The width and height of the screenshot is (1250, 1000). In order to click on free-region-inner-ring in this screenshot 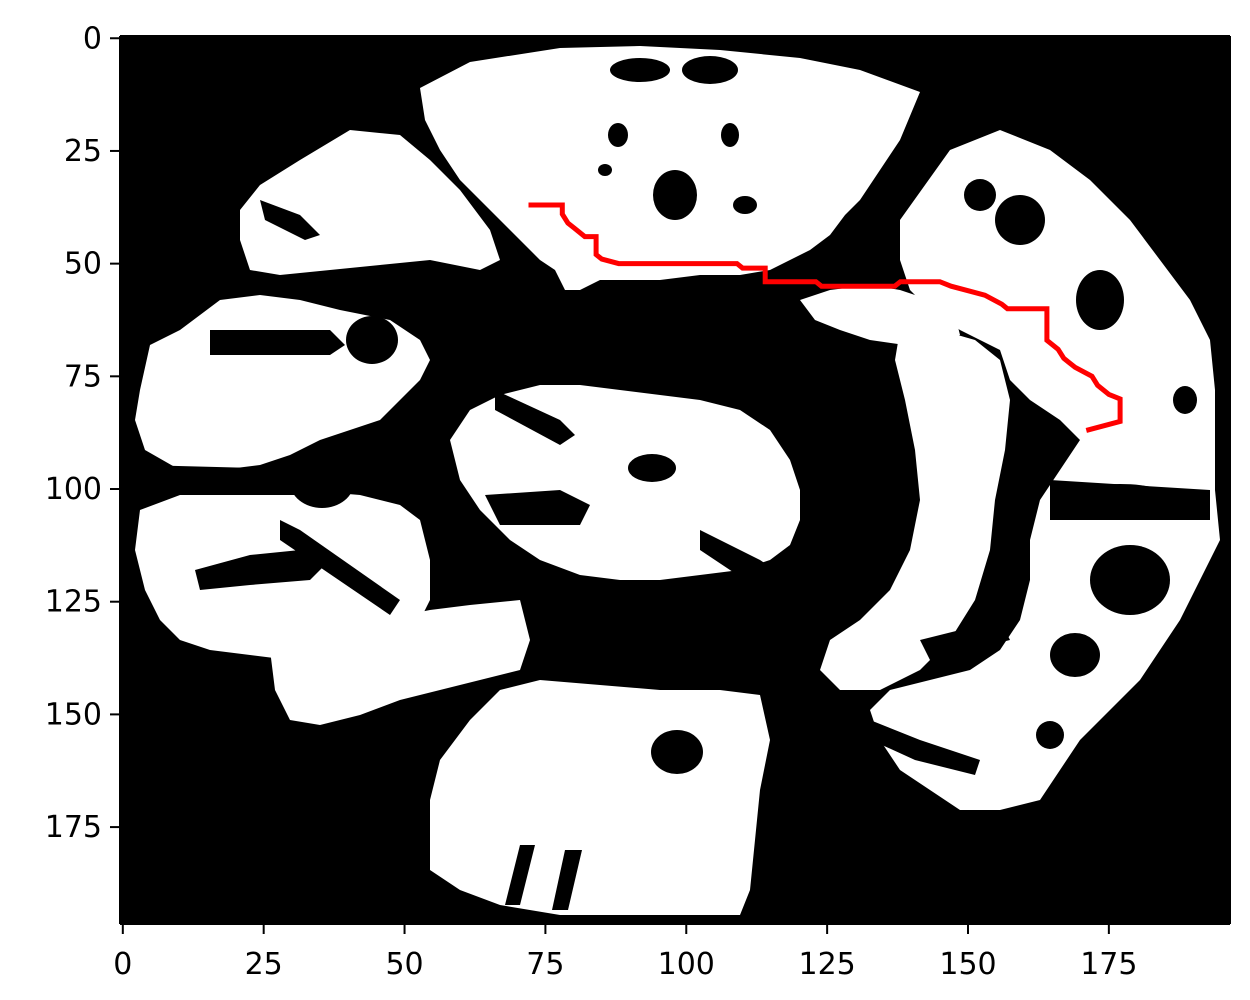, I will do `click(625, 482)`.